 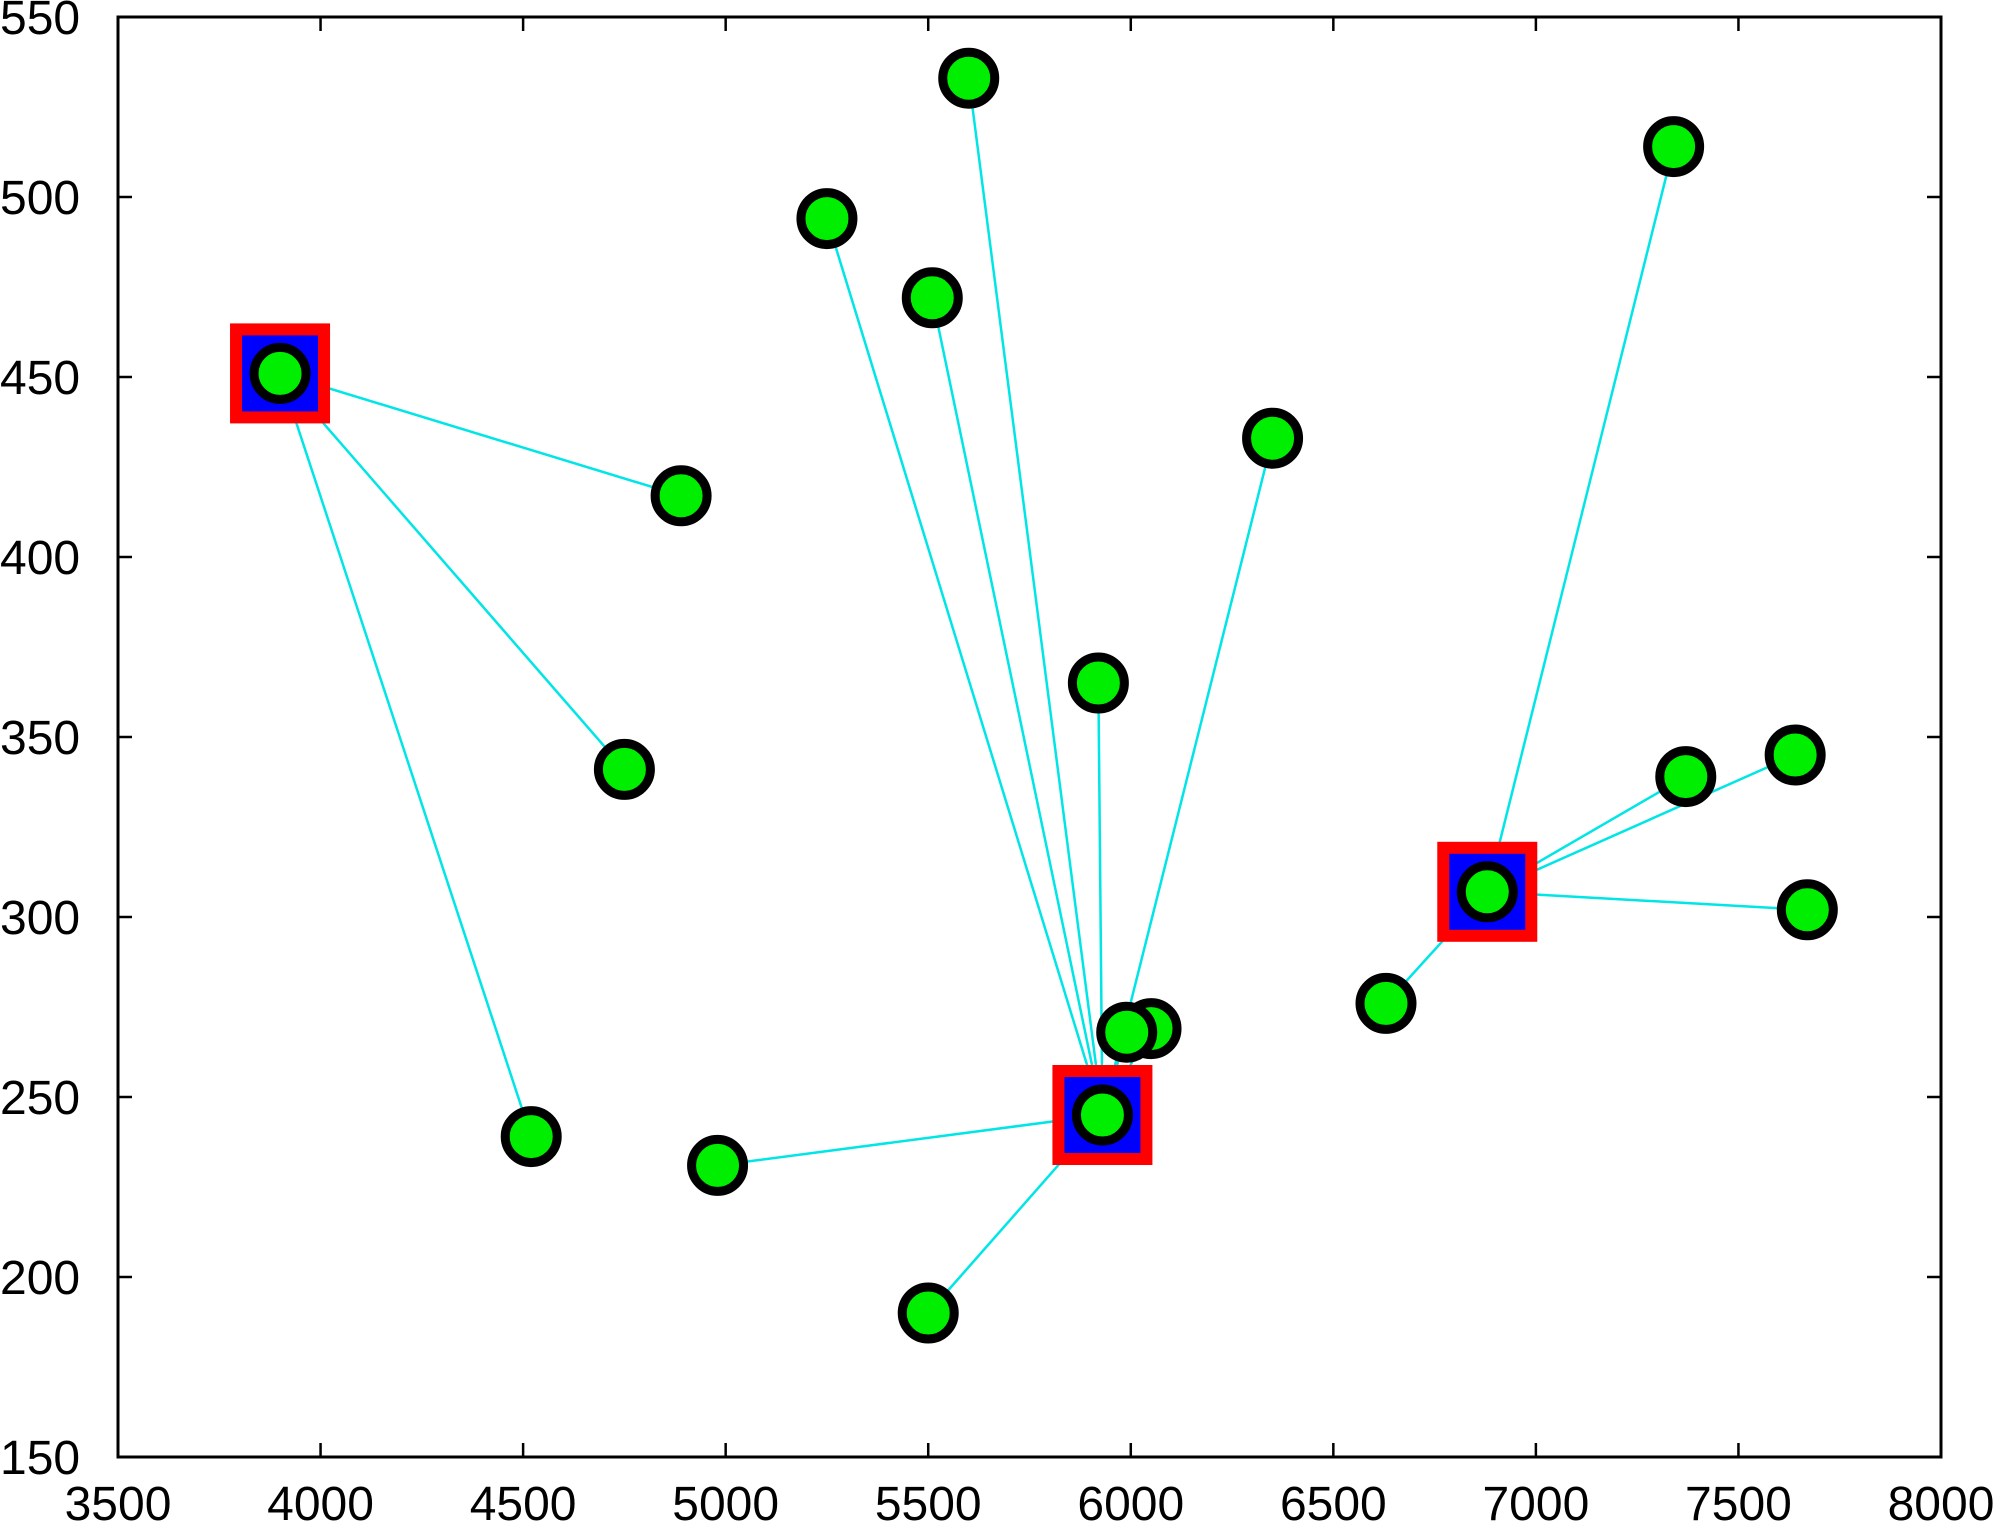 What do you see at coordinates (1333, 1504) in the screenshot?
I see `x-tick-label: 6500` at bounding box center [1333, 1504].